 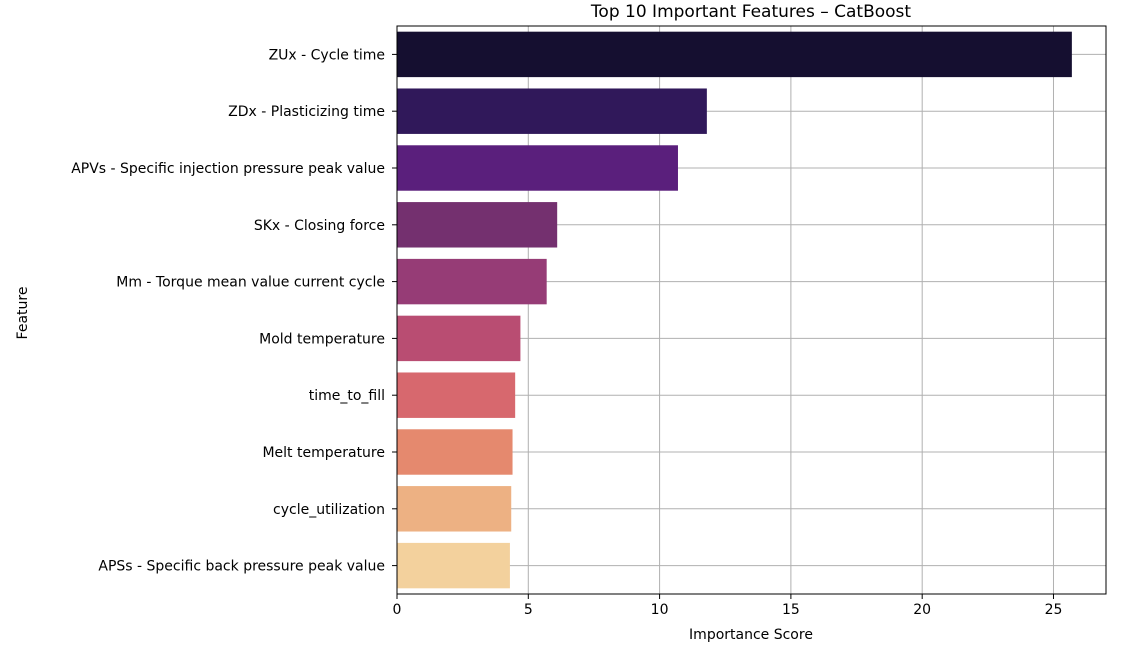 What do you see at coordinates (241, 567) in the screenshot?
I see `category-label: APSs - Specific back pressure peak value` at bounding box center [241, 567].